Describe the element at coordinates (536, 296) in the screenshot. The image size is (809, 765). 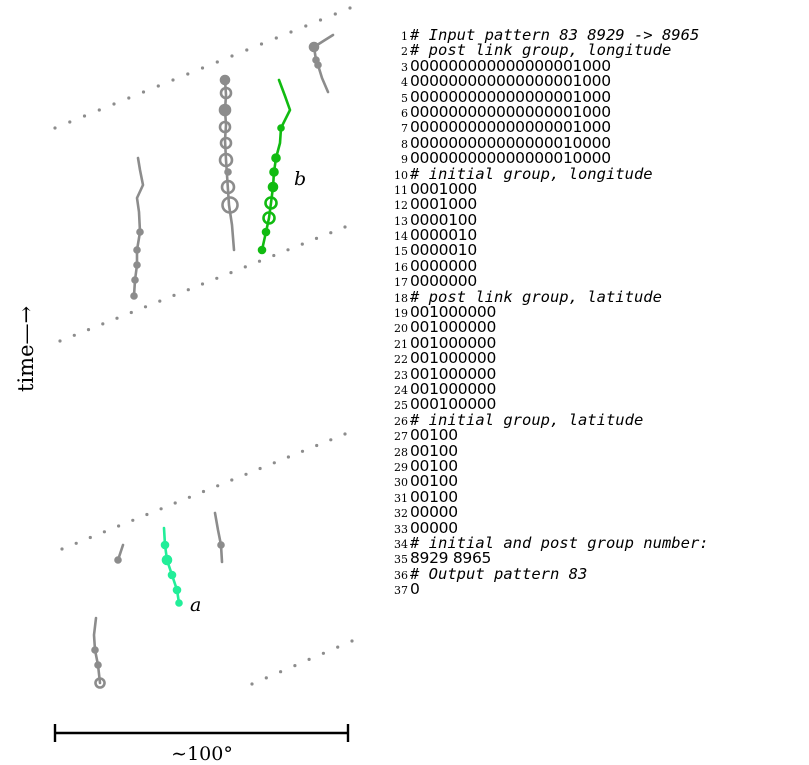
I see `comment-text: # post link group, latitude` at that location.